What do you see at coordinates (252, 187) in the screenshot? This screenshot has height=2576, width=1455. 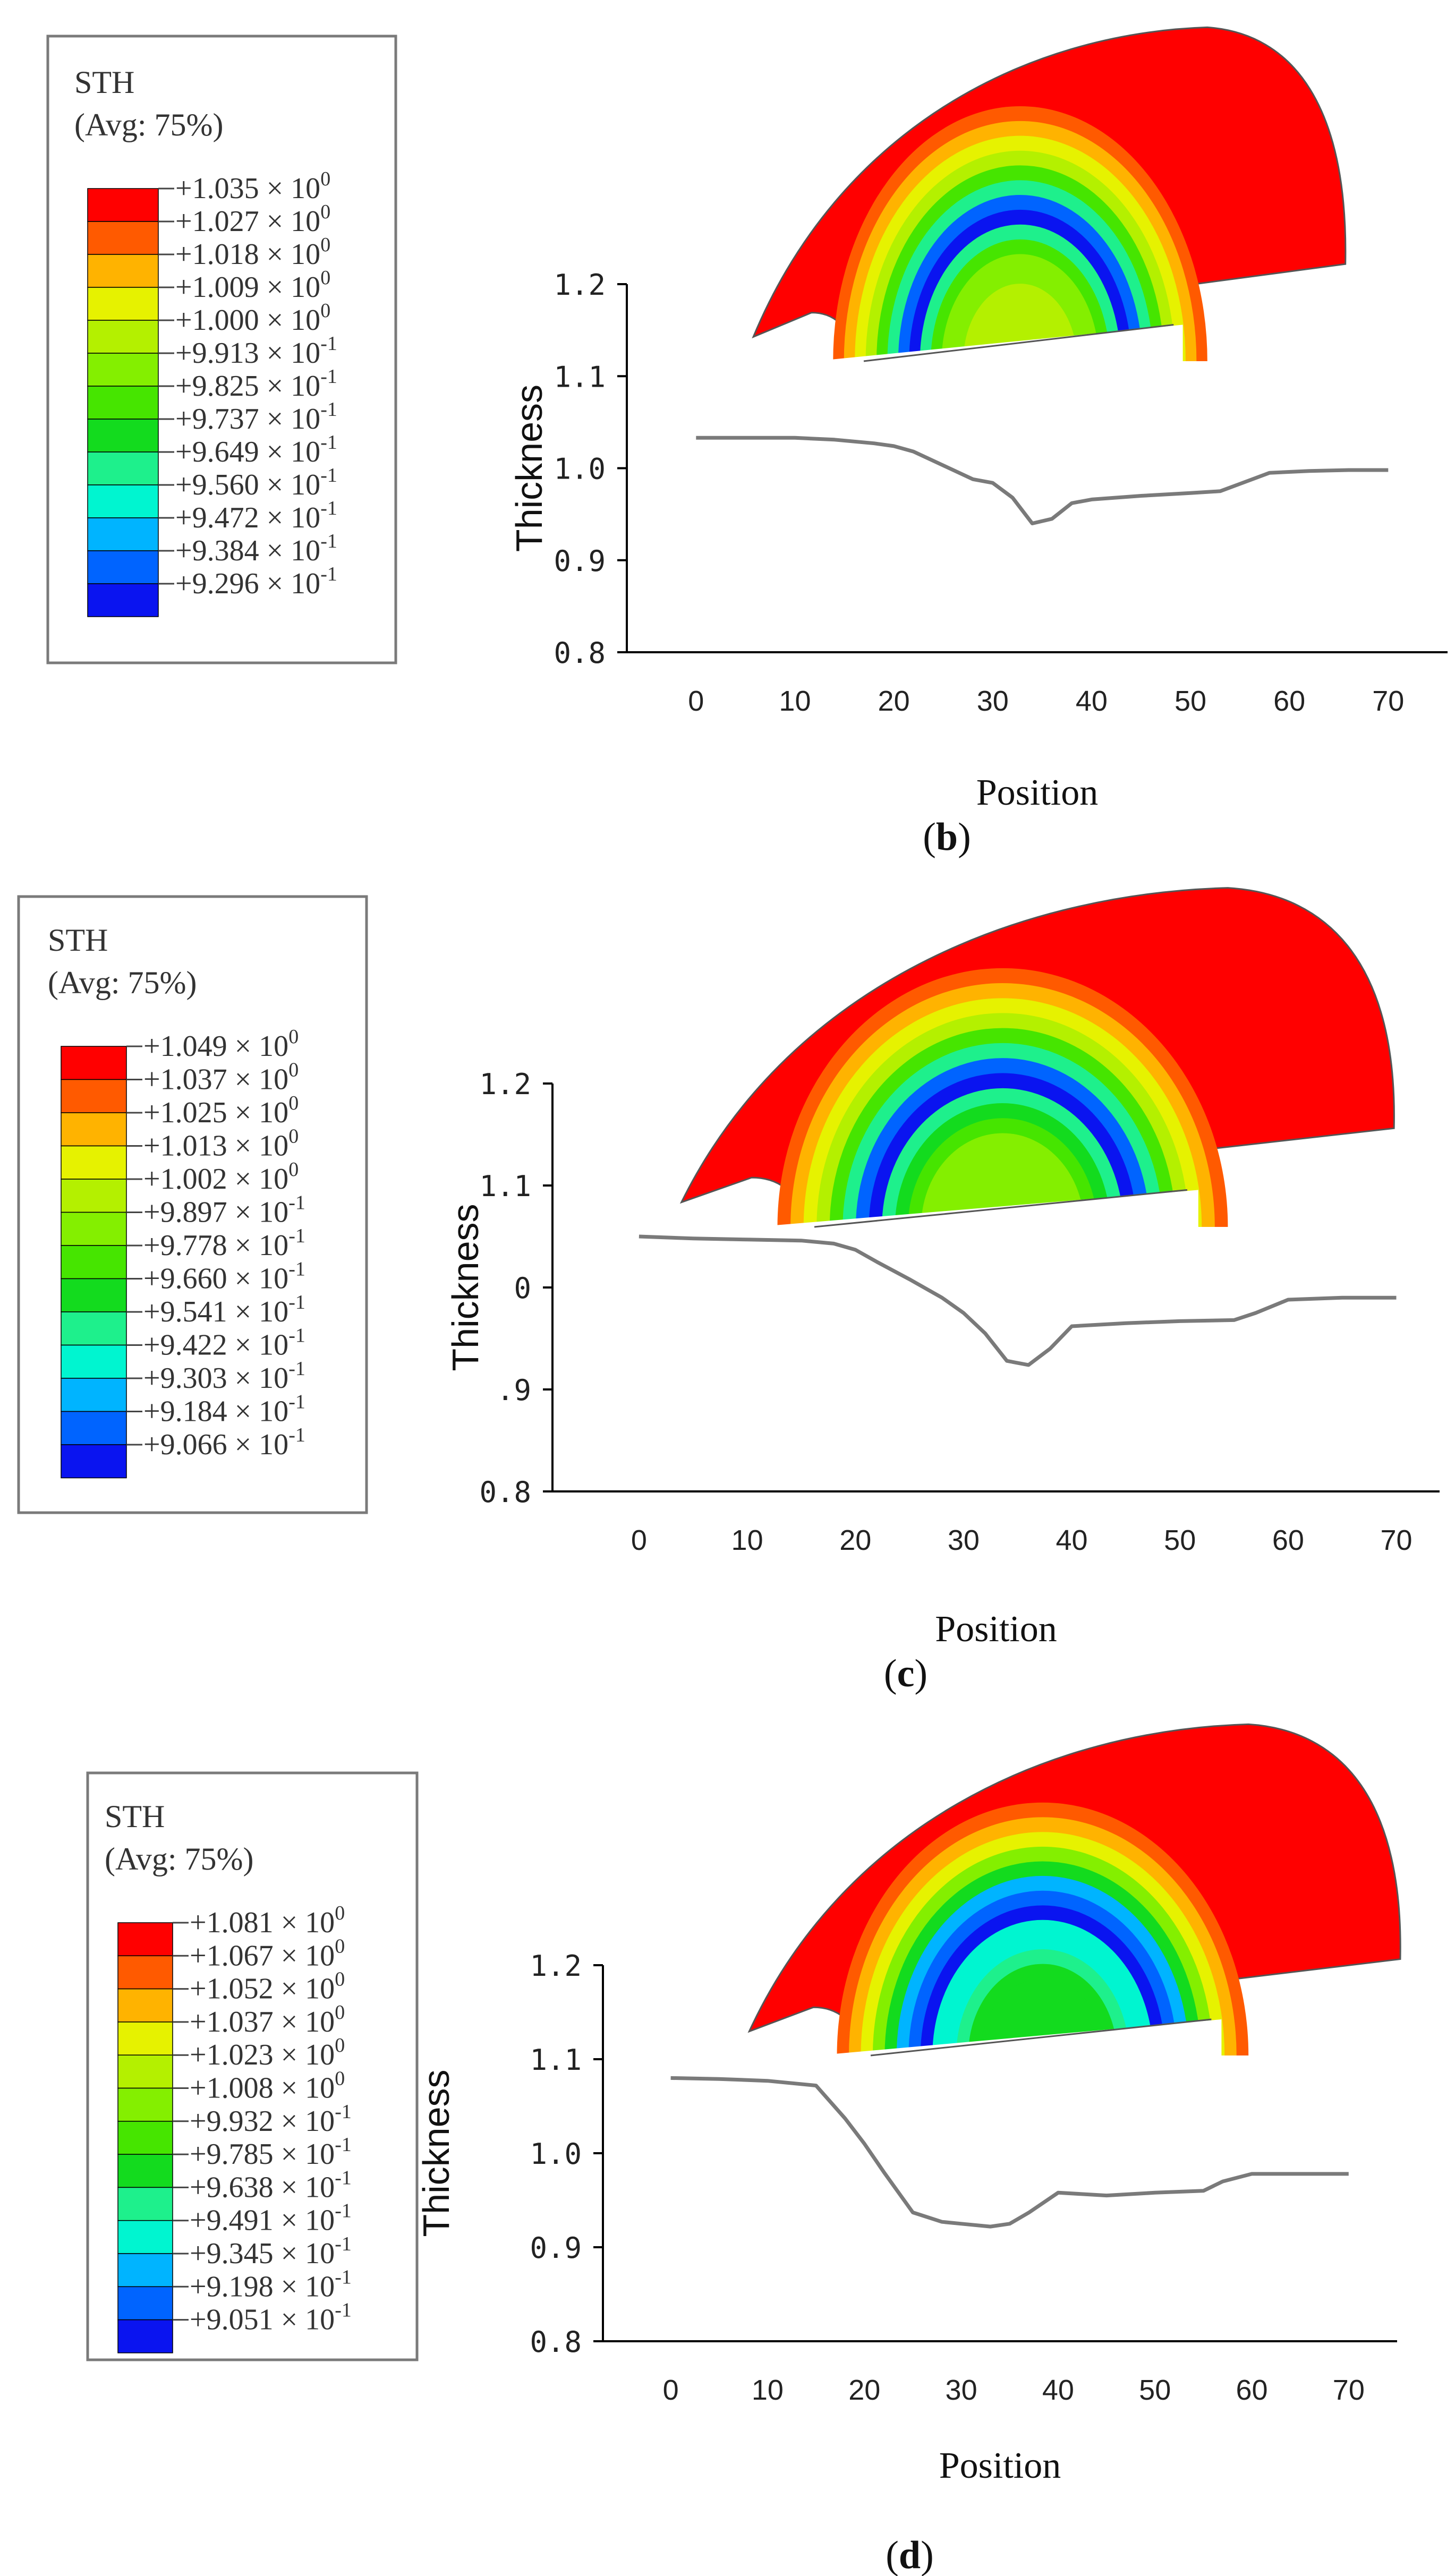 I see `legend-value: +1.035 × 100` at bounding box center [252, 187].